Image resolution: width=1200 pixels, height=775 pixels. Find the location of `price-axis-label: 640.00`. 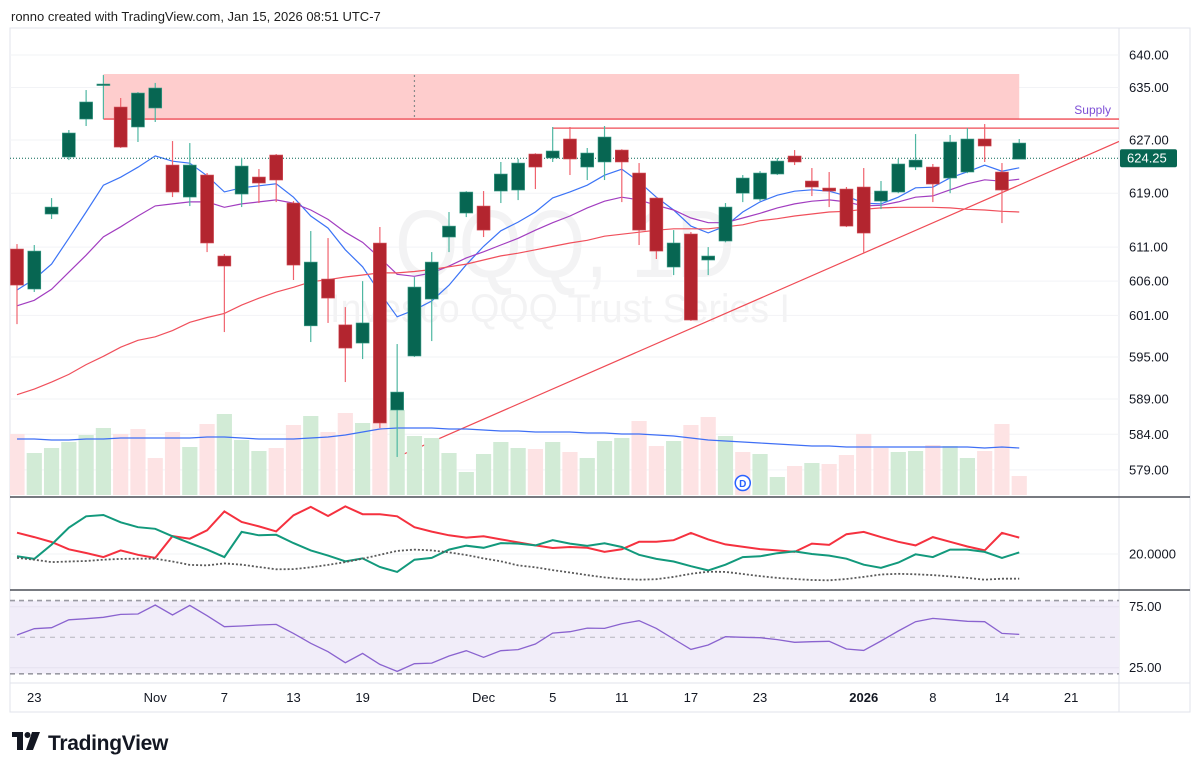

price-axis-label: 640.00 is located at coordinates (1149, 55).